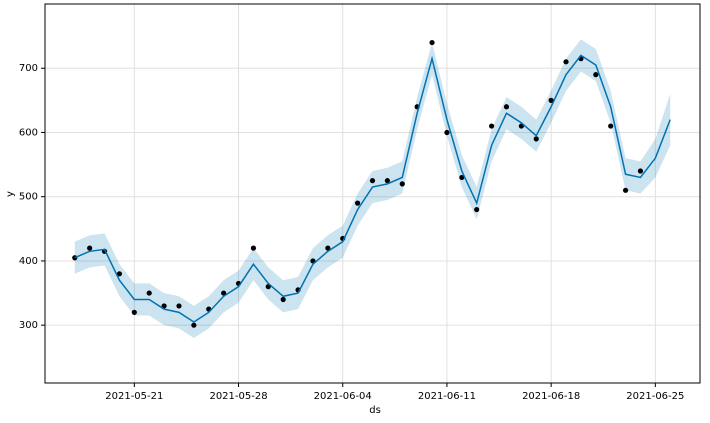 The height and width of the screenshot is (423, 710). Describe the element at coordinates (551, 396) in the screenshot. I see `x-tick-label: 2021-06-18` at that location.